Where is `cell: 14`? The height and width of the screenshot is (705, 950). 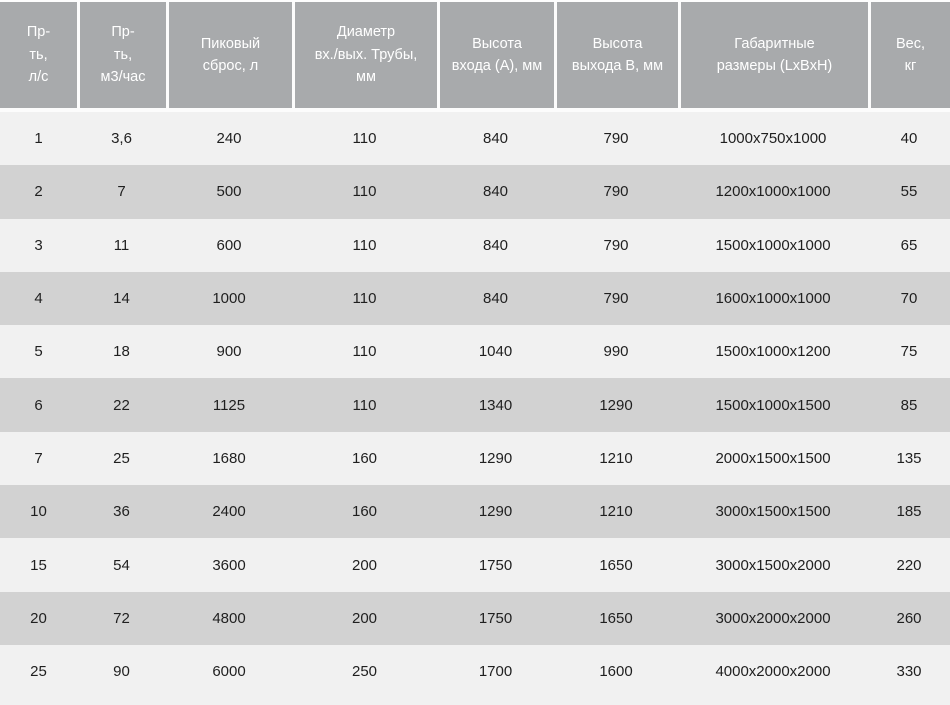 cell: 14 is located at coordinates (121, 299).